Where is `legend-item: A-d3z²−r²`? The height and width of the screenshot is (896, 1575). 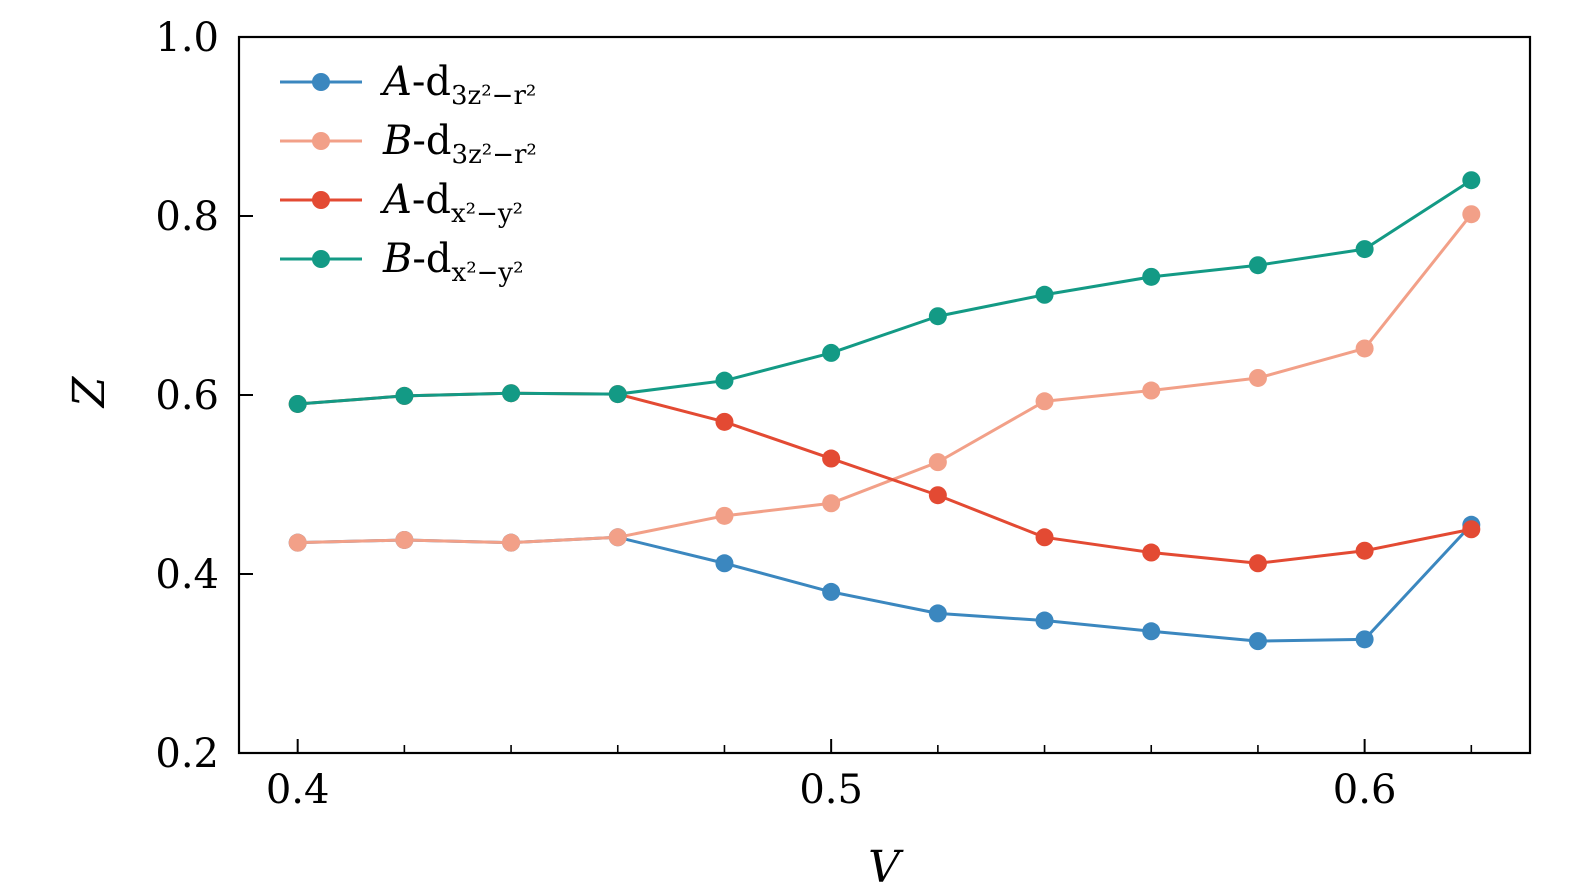
legend-item: A-d3z²−r² is located at coordinates (408, 85).